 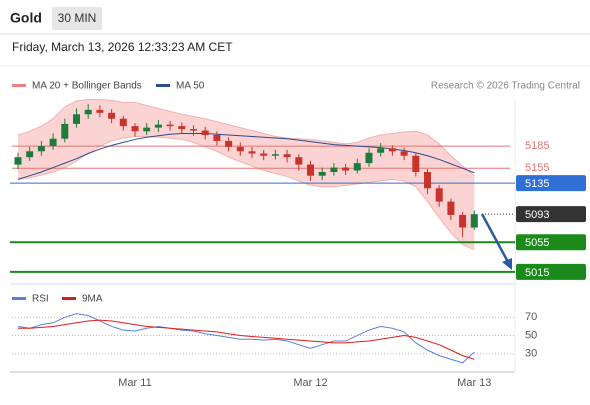 What do you see at coordinates (537, 184) in the screenshot?
I see `level-label: 5135` at bounding box center [537, 184].